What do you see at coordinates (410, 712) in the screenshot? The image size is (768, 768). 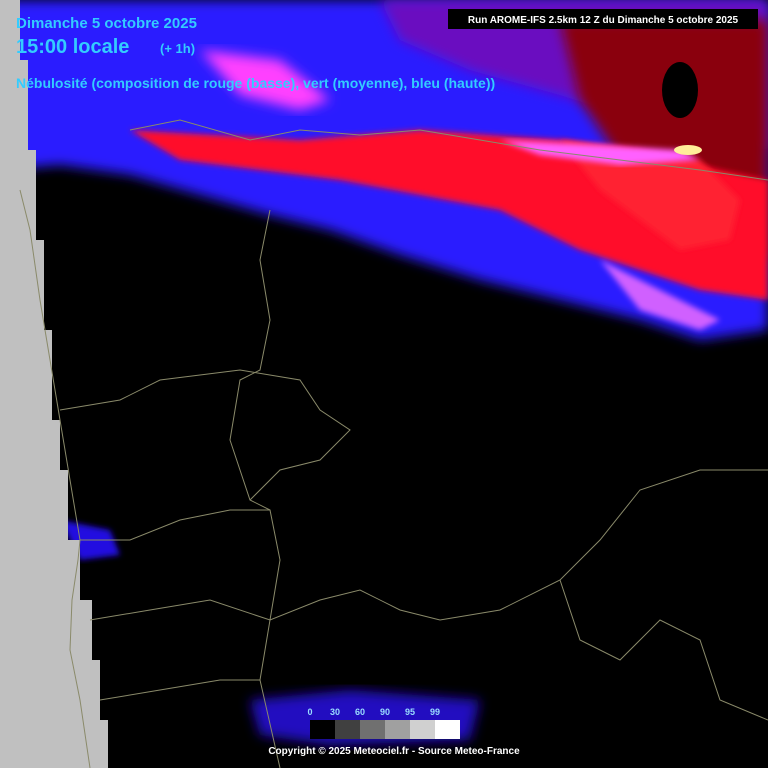 I see `legend-label: 95` at bounding box center [410, 712].